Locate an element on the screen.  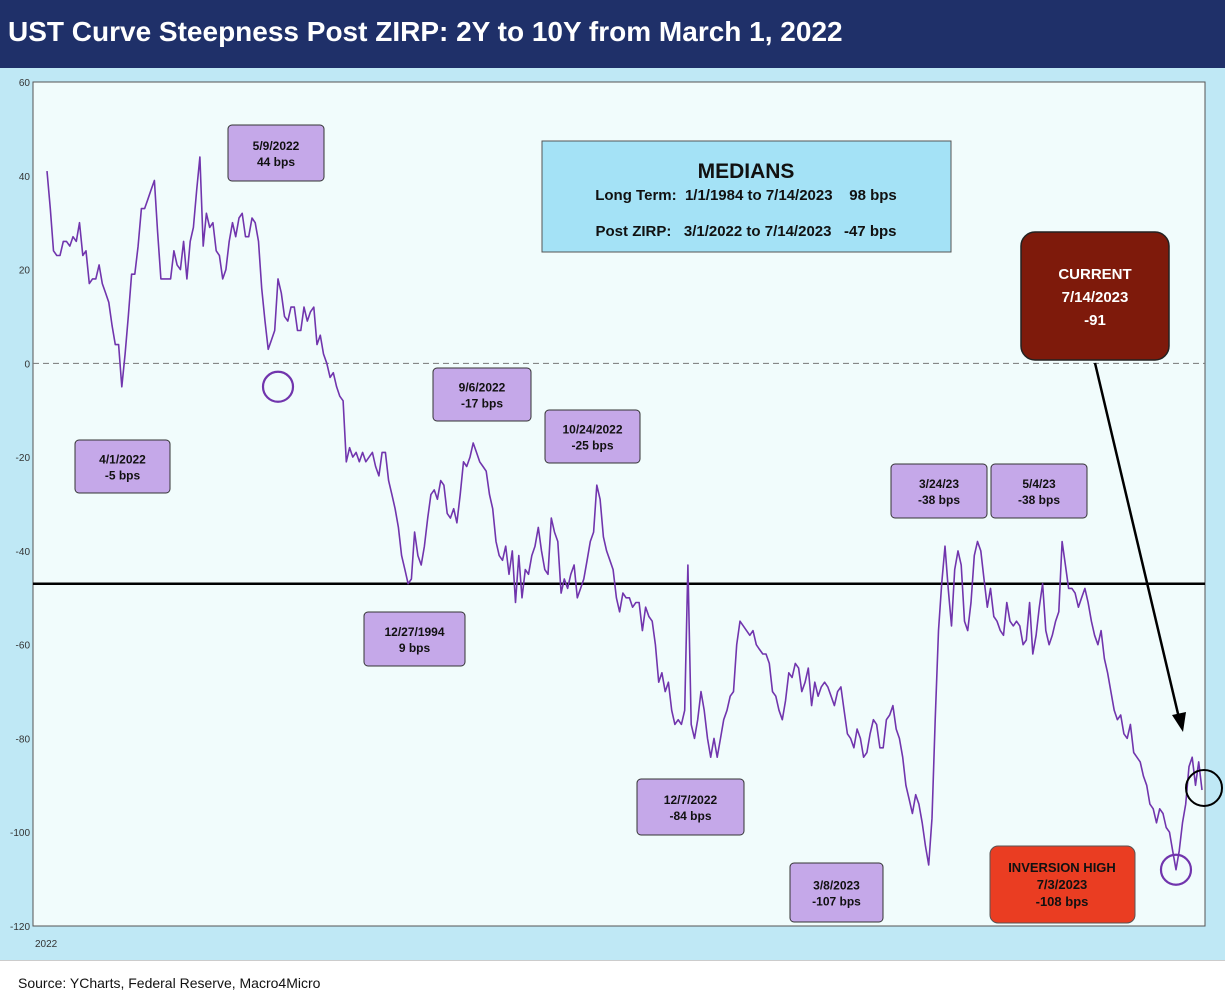
annotation-box: 3/24/23 -38 bps is located at coordinates (939, 491).